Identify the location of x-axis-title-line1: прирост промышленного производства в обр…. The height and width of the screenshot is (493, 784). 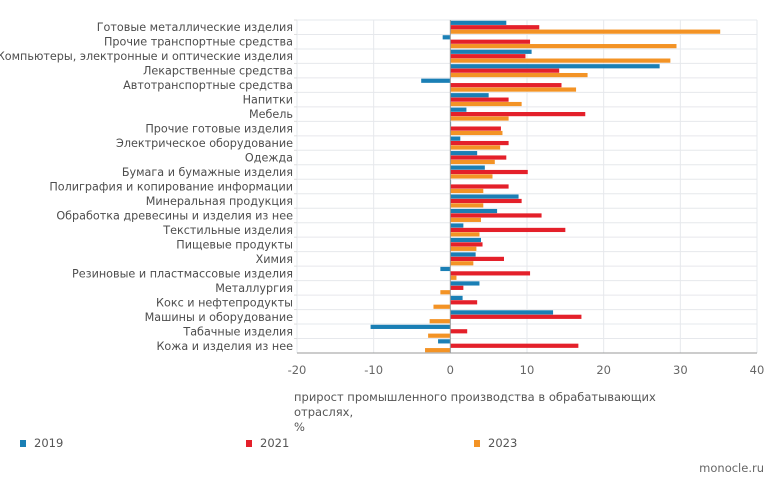
(475, 404).